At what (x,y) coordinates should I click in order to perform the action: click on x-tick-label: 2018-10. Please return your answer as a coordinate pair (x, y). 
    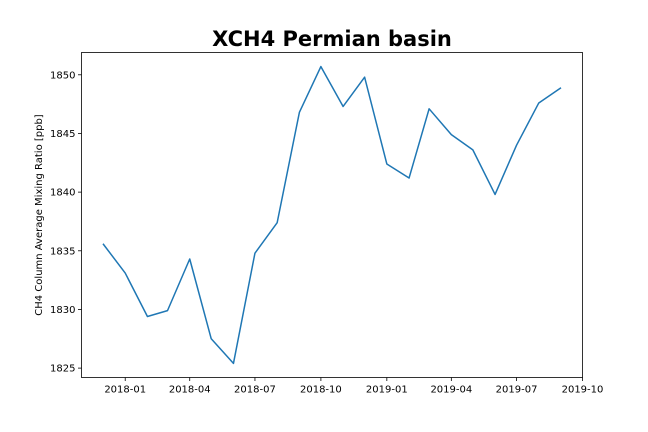
    Looking at the image, I should click on (321, 390).